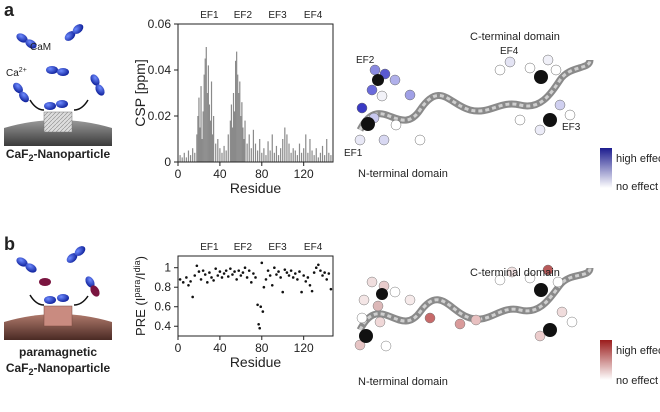 The height and width of the screenshot is (412, 660). I want to click on illustration, so click(58, 293).